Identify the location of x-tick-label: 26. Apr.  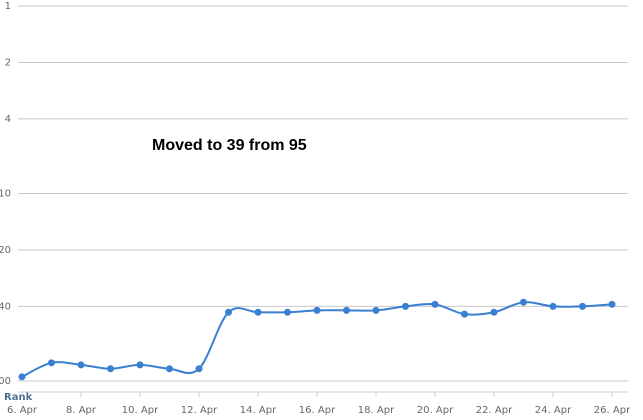
(612, 410).